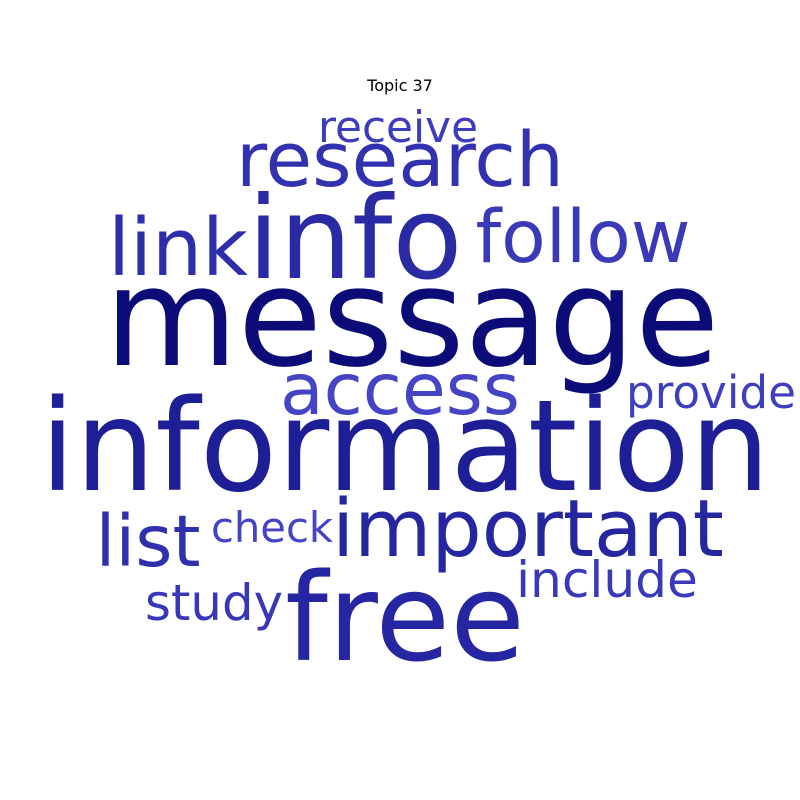 Image resolution: width=800 pixels, height=800 pixels. Describe the element at coordinates (400, 85) in the screenshot. I see `chart-title: Topic 37` at that location.